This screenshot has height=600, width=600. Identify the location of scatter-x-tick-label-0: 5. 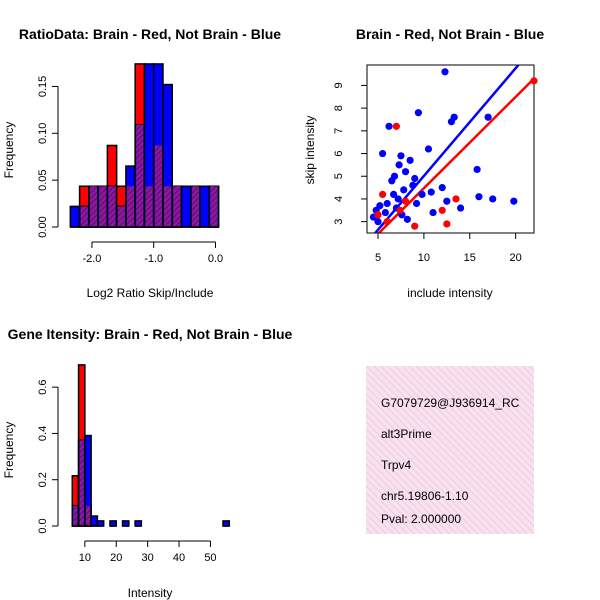
(378, 258).